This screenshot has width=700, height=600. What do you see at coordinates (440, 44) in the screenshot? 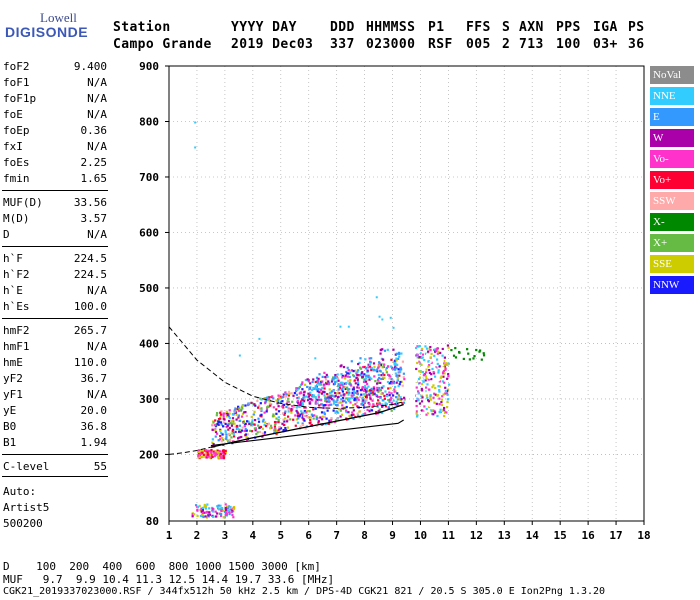
I see `header-value: RSF` at bounding box center [440, 44].